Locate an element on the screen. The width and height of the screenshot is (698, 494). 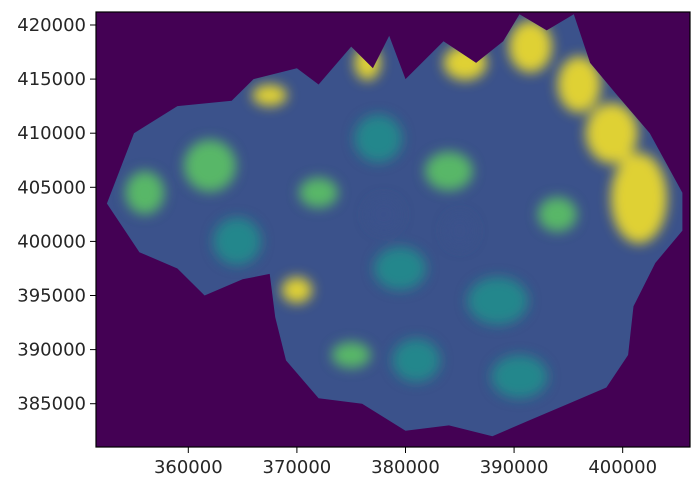
x-tick-label: 370000 is located at coordinates (297, 467).